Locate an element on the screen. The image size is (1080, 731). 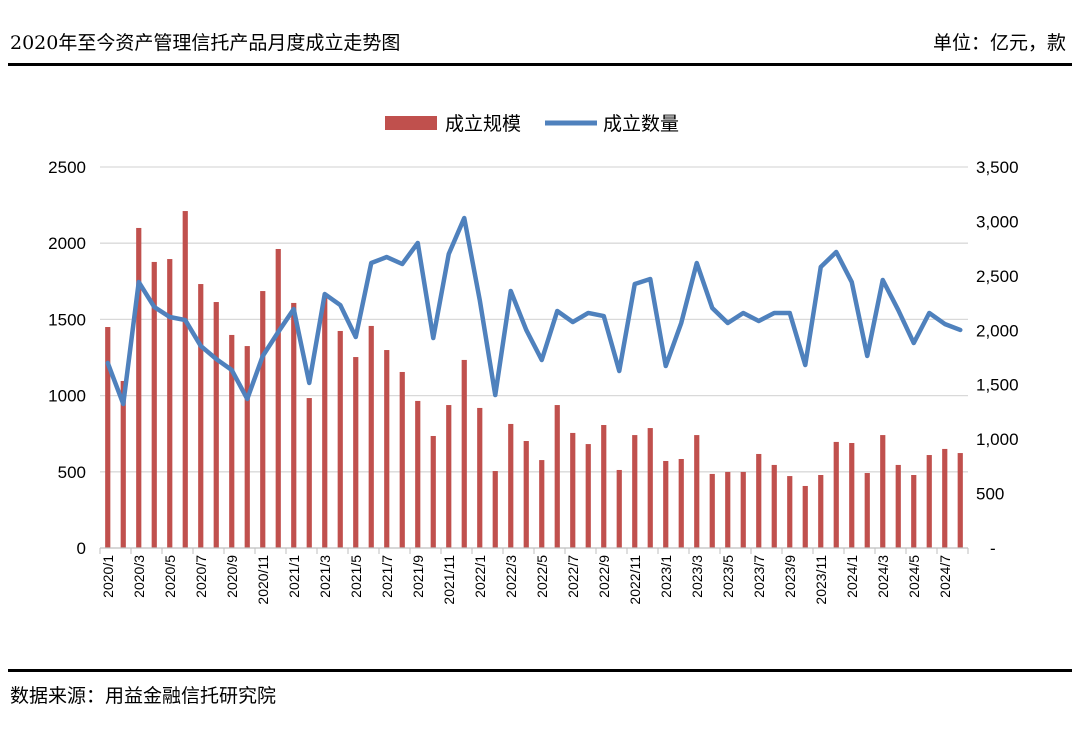
right-tick-label: 500 is located at coordinates (990, 494).